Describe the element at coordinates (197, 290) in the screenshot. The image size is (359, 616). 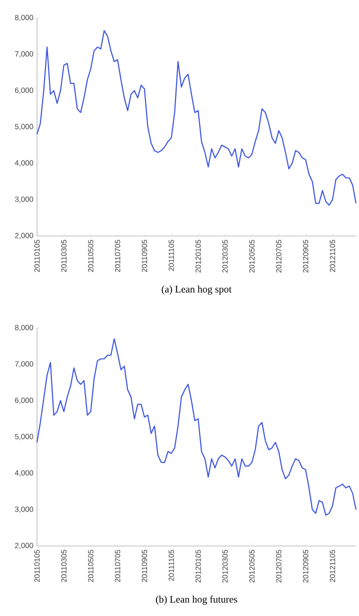
I see `text: (a) Lean hog spot` at that location.